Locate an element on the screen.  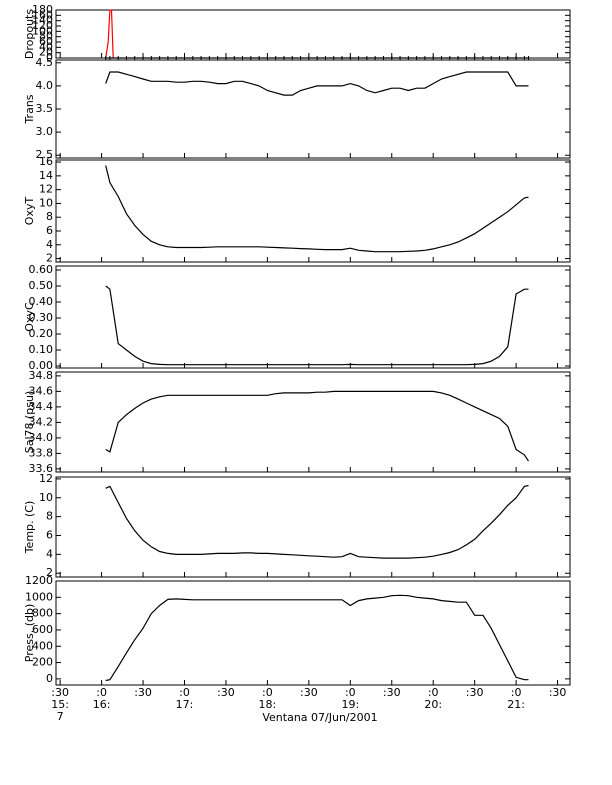
y-tick-label: 0.30 is located at coordinates (41, 317).